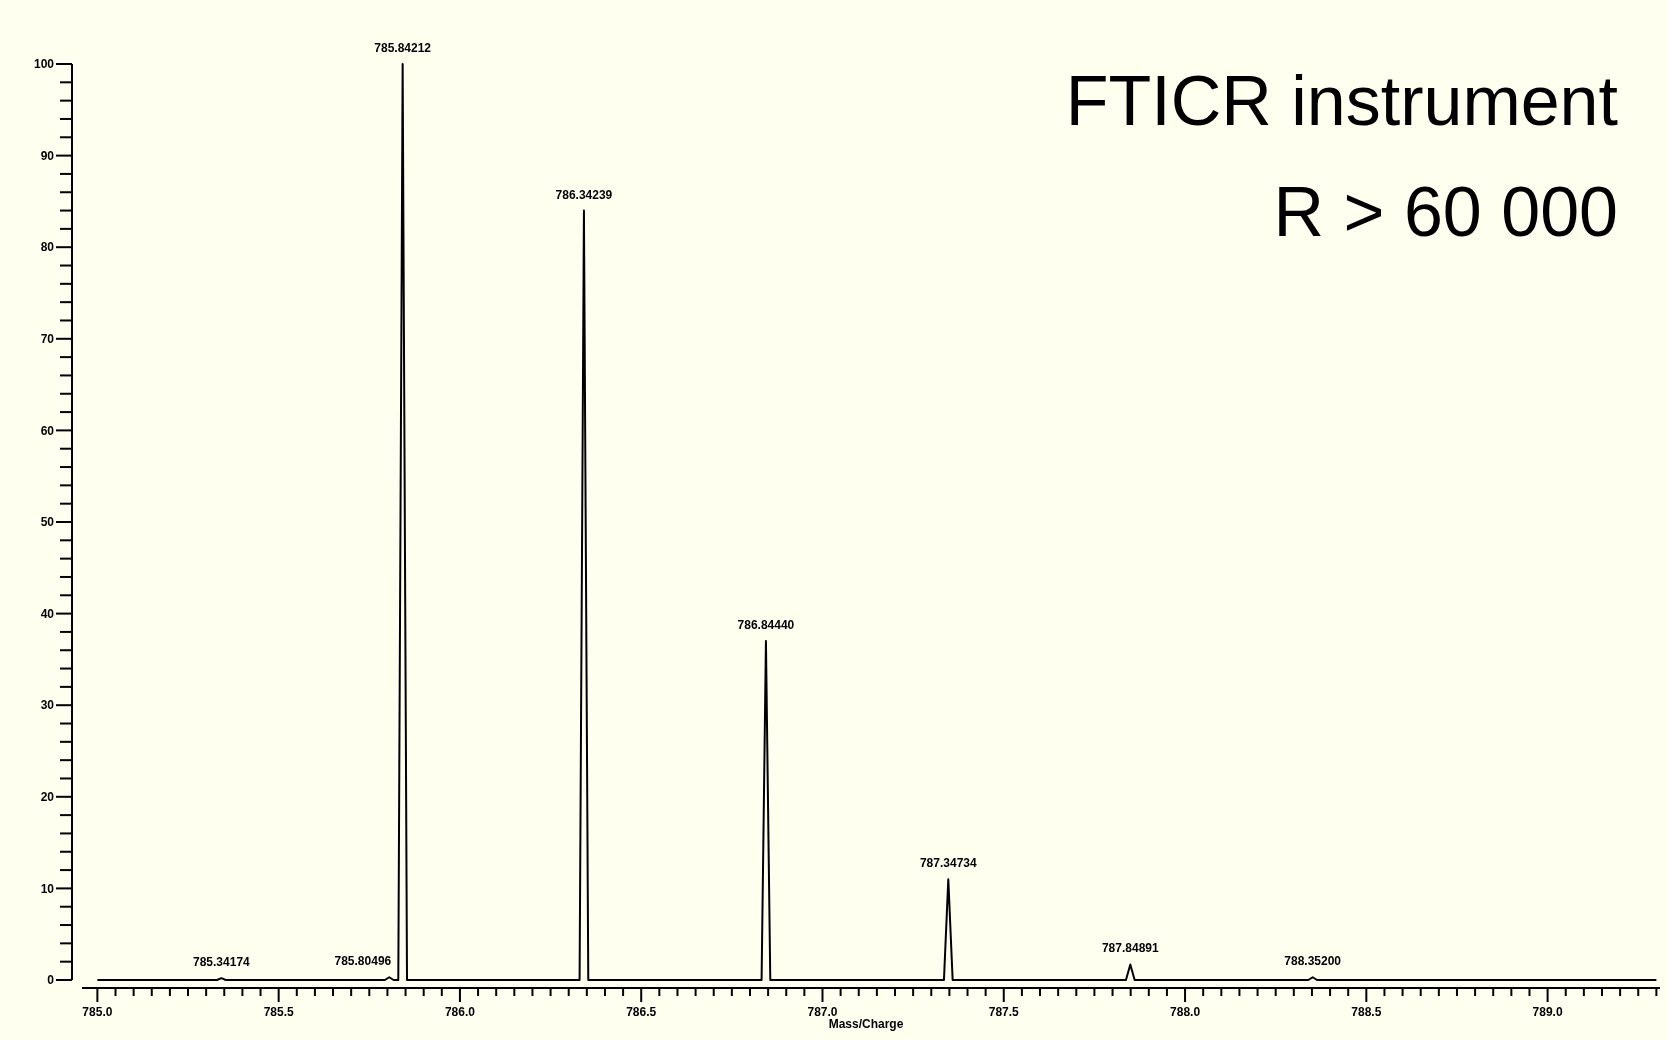 The image size is (1668, 1040). What do you see at coordinates (278, 1012) in the screenshot?
I see `x-tick-label: 785.5` at bounding box center [278, 1012].